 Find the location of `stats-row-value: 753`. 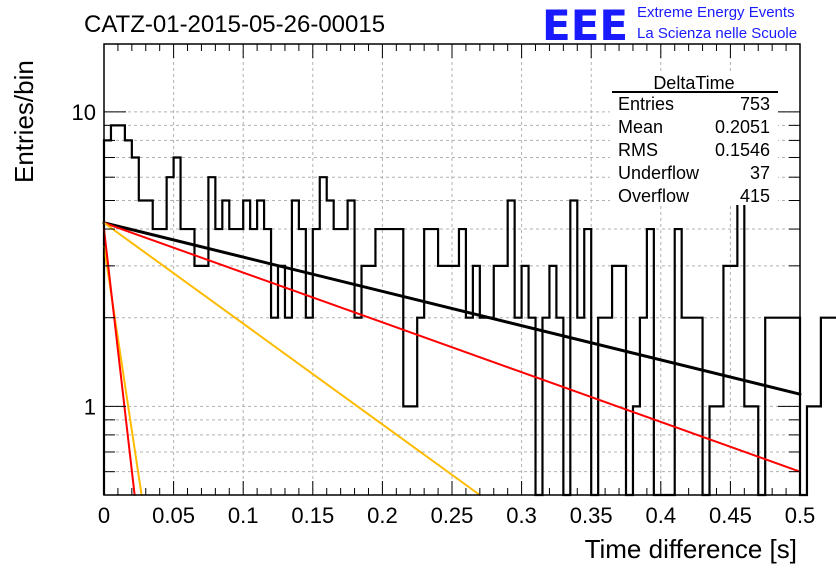

stats-row-value: 753 is located at coordinates (755, 104).